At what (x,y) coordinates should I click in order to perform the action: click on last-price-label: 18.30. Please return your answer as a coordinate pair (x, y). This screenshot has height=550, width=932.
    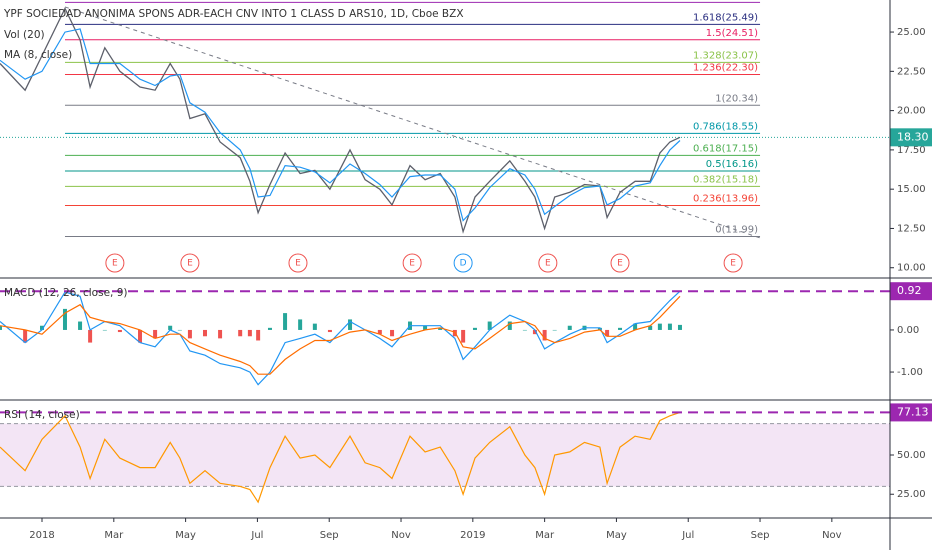
    Looking at the image, I should click on (913, 136).